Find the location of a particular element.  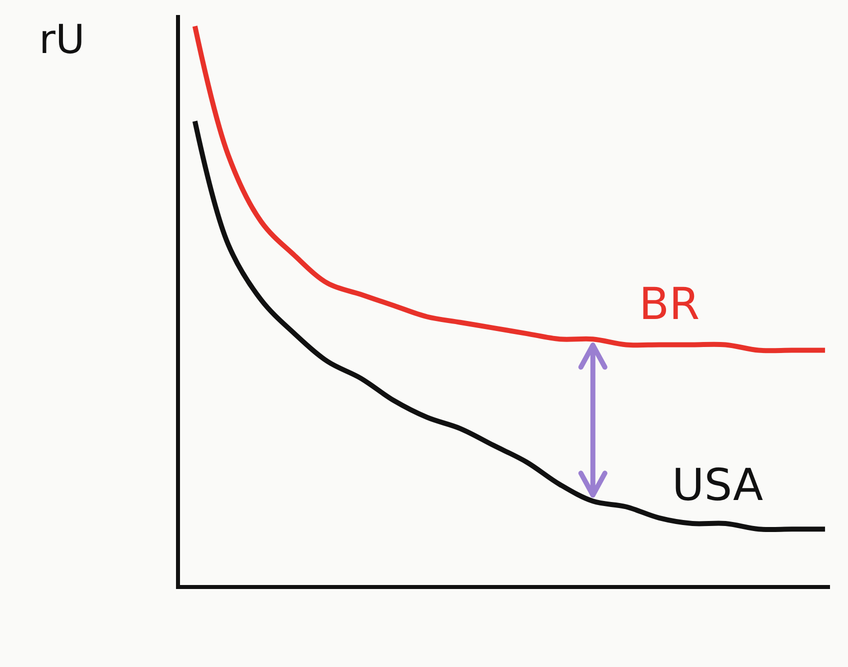

series-label: USA is located at coordinates (718, 485).